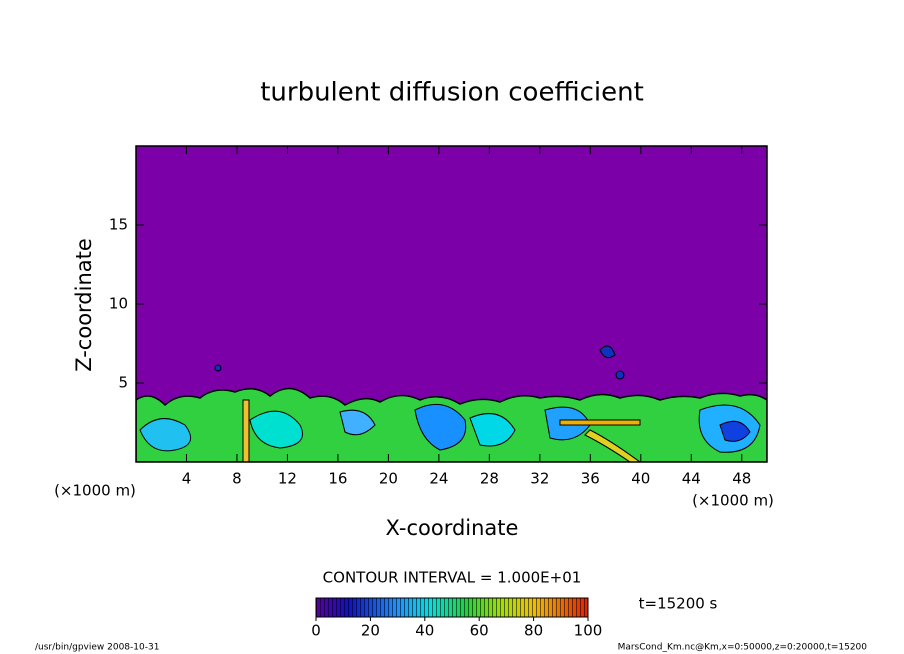 Image resolution: width=904 pixels, height=654 pixels. Describe the element at coordinates (691, 479) in the screenshot. I see `x-tick-label: 44` at that location.